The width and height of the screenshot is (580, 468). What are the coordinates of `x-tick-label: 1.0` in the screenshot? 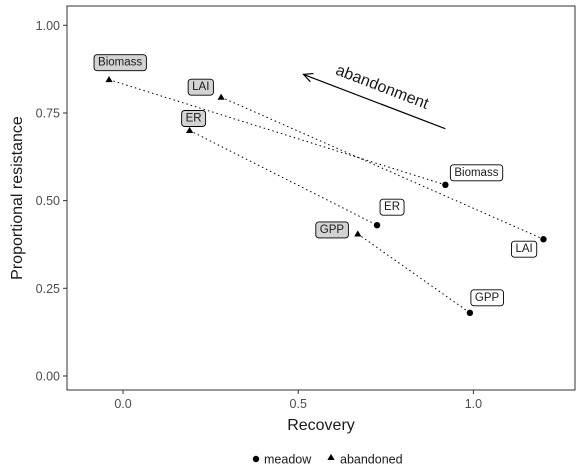 It's located at (473, 404).